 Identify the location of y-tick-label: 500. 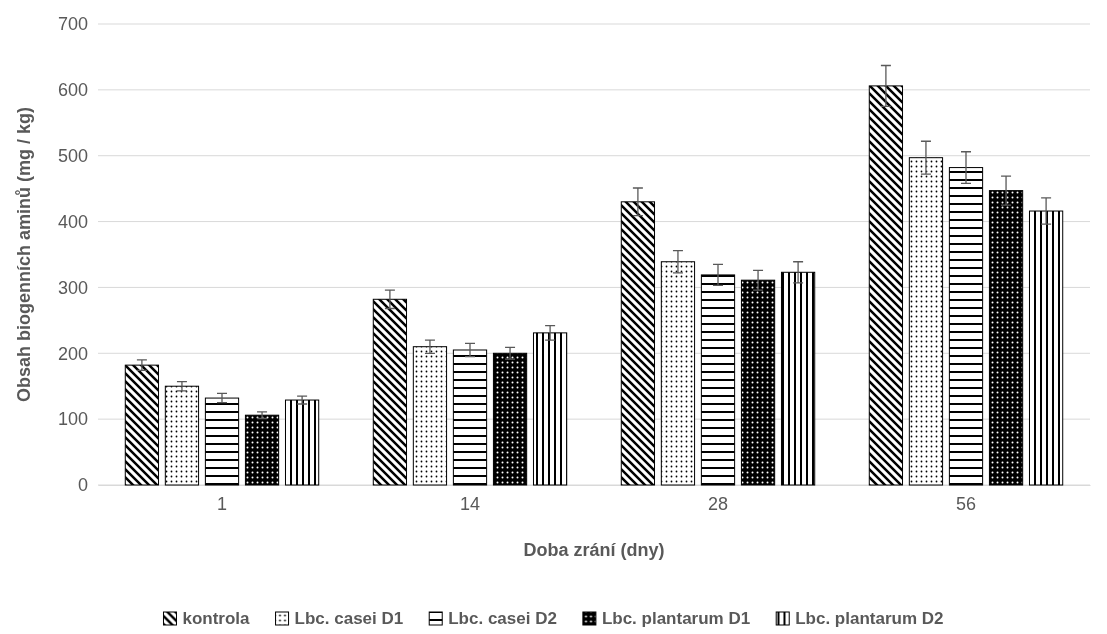
(72, 155).